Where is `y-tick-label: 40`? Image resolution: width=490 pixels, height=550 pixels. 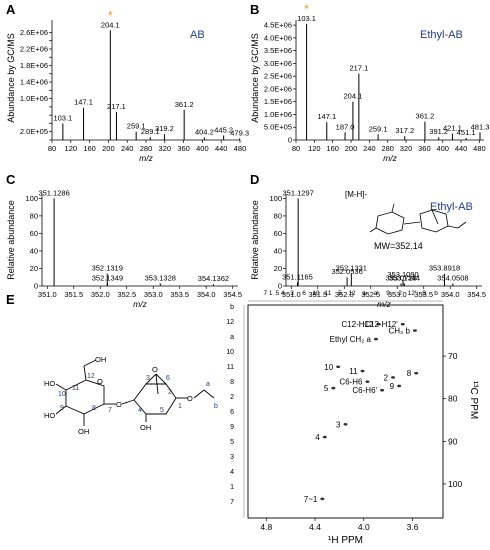
y-tick-label: 40 is located at coordinates (278, 250).